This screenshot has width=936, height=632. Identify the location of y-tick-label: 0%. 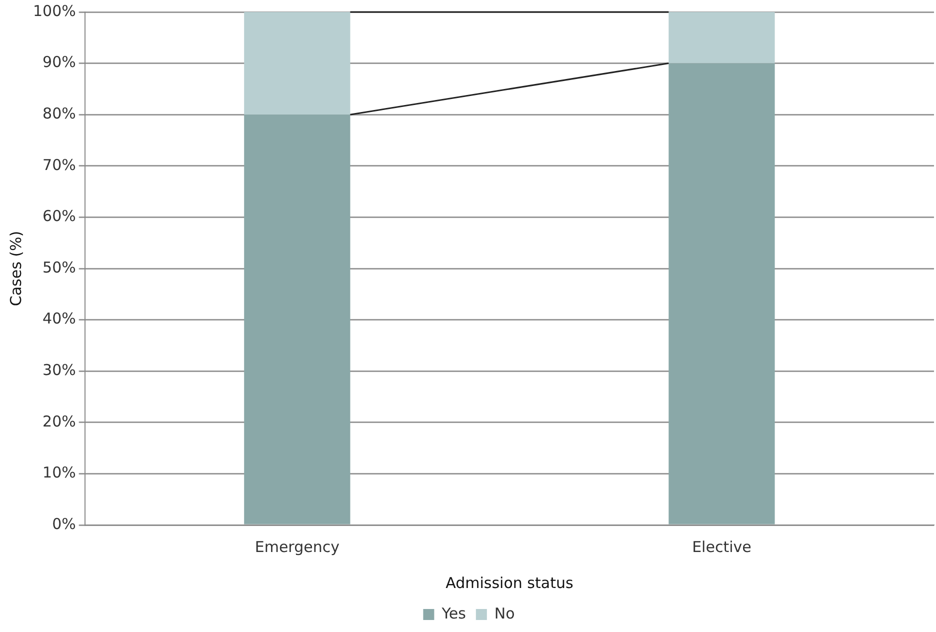
(64, 523).